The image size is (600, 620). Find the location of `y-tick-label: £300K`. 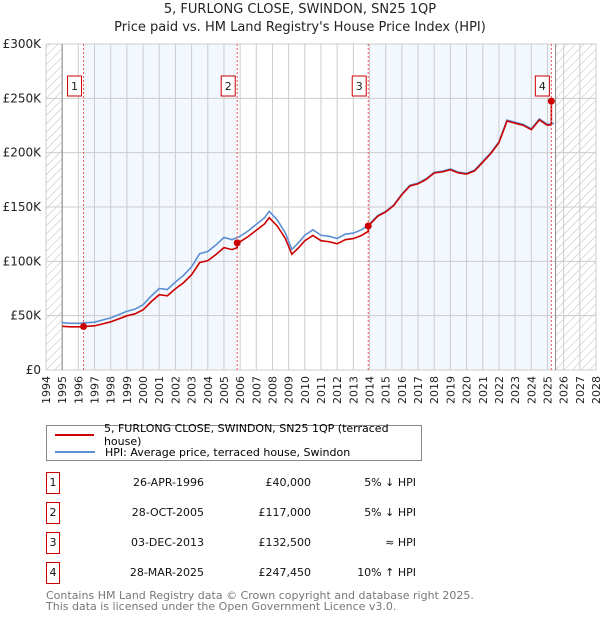

y-tick-label: £300K is located at coordinates (23, 44).